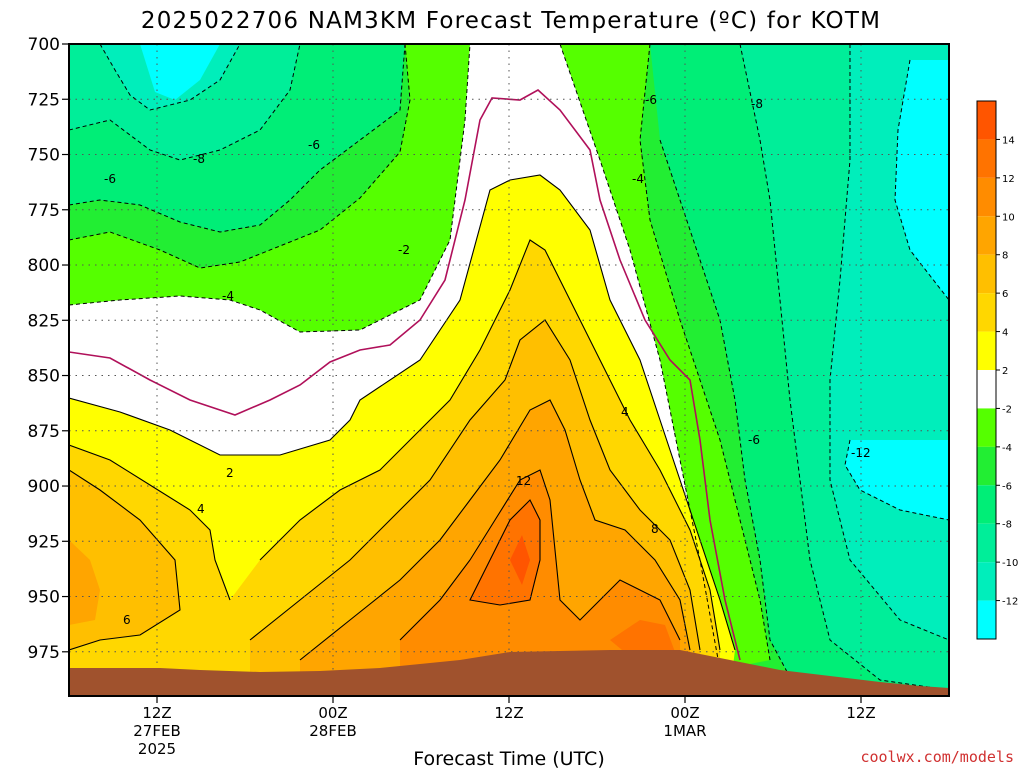 The height and width of the screenshot is (768, 1024). What do you see at coordinates (1010, 602) in the screenshot?
I see `colorbar-tick-label: -12` at bounding box center [1010, 602].